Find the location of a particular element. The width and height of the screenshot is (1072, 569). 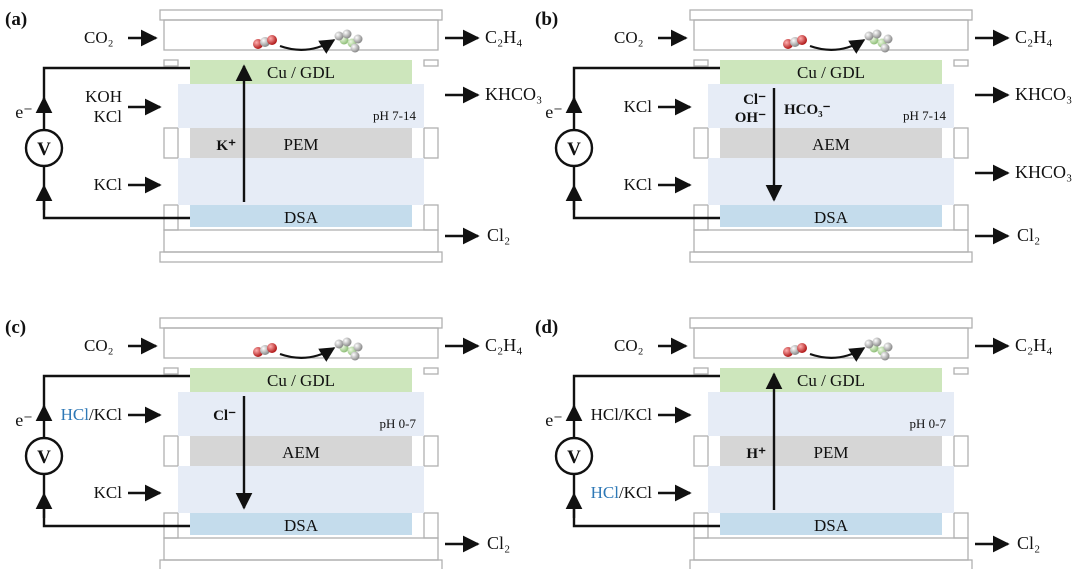

anolyte-out-label: KHCO₃ is located at coordinates (1043, 172).